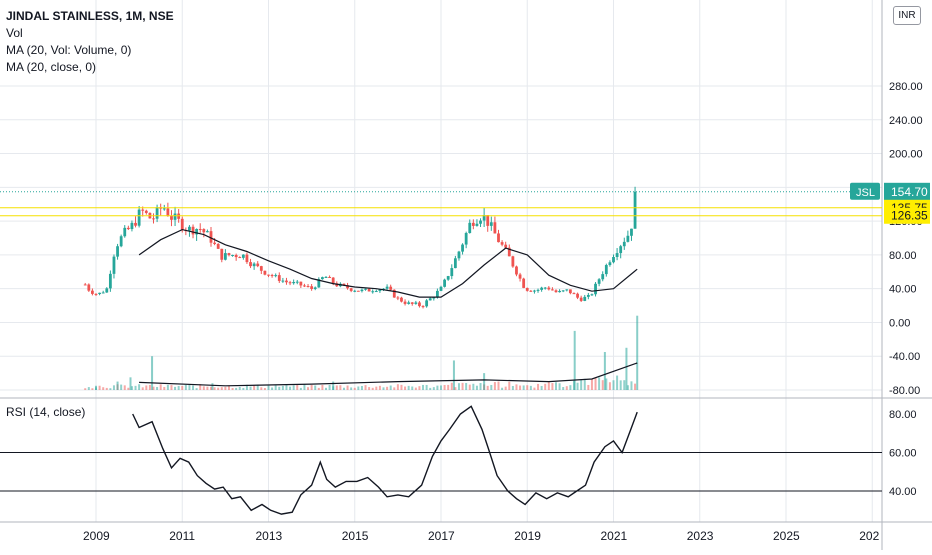 This screenshot has width=932, height=555. I want to click on rsi-axis-tick: 40.00, so click(903, 492).